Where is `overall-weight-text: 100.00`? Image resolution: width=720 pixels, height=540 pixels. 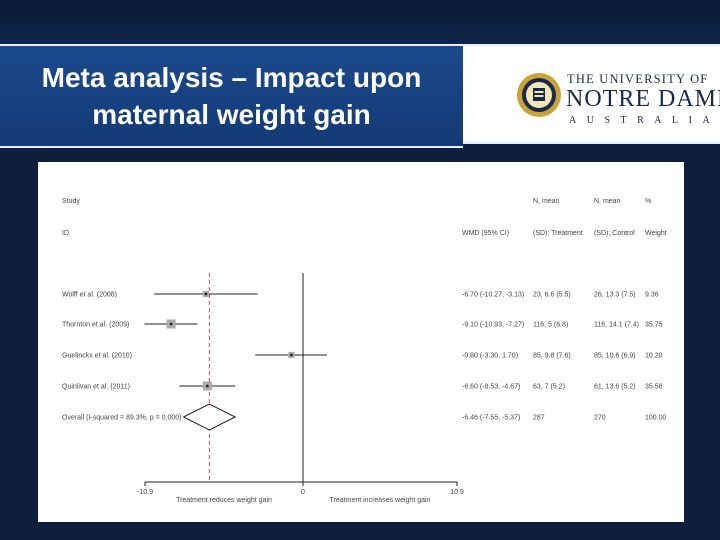 overall-weight-text: 100.00 is located at coordinates (656, 418).